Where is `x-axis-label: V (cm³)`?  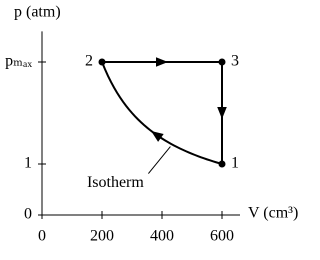
x-axis-label: V (cm³) is located at coordinates (273, 213).